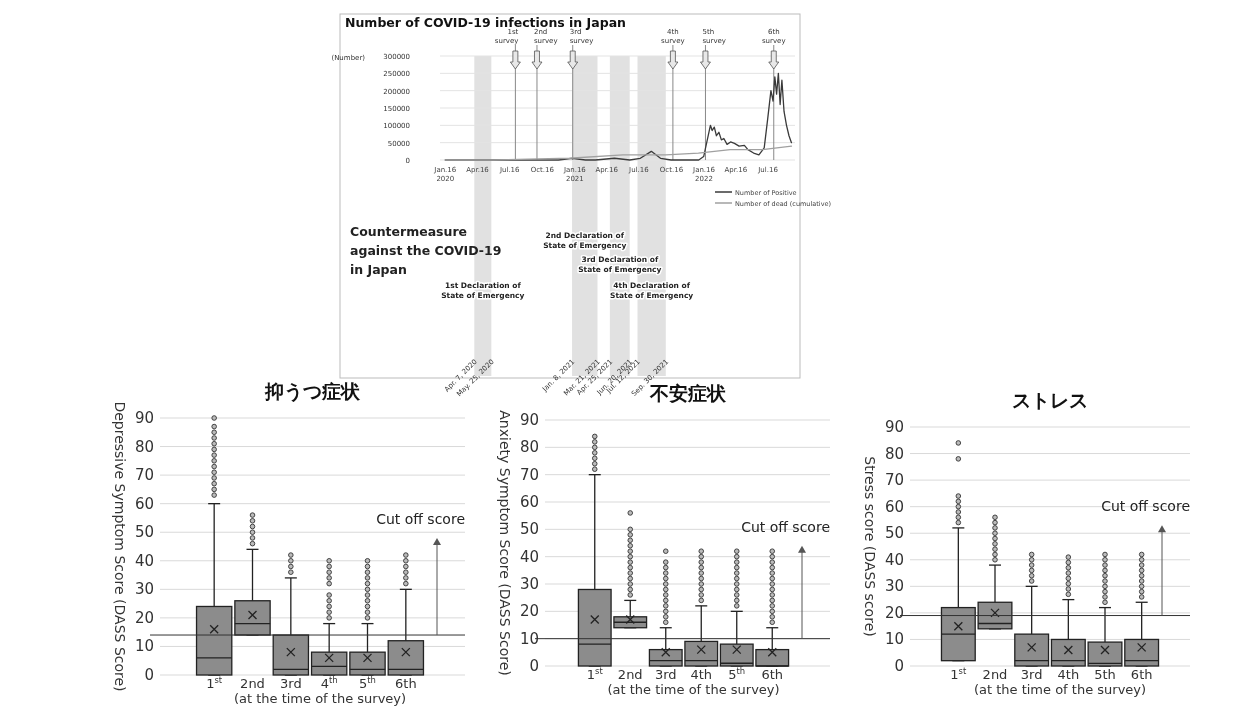 This screenshot has height=720, width=1238. I want to click on chart-title: ストレス, so click(1050, 400).